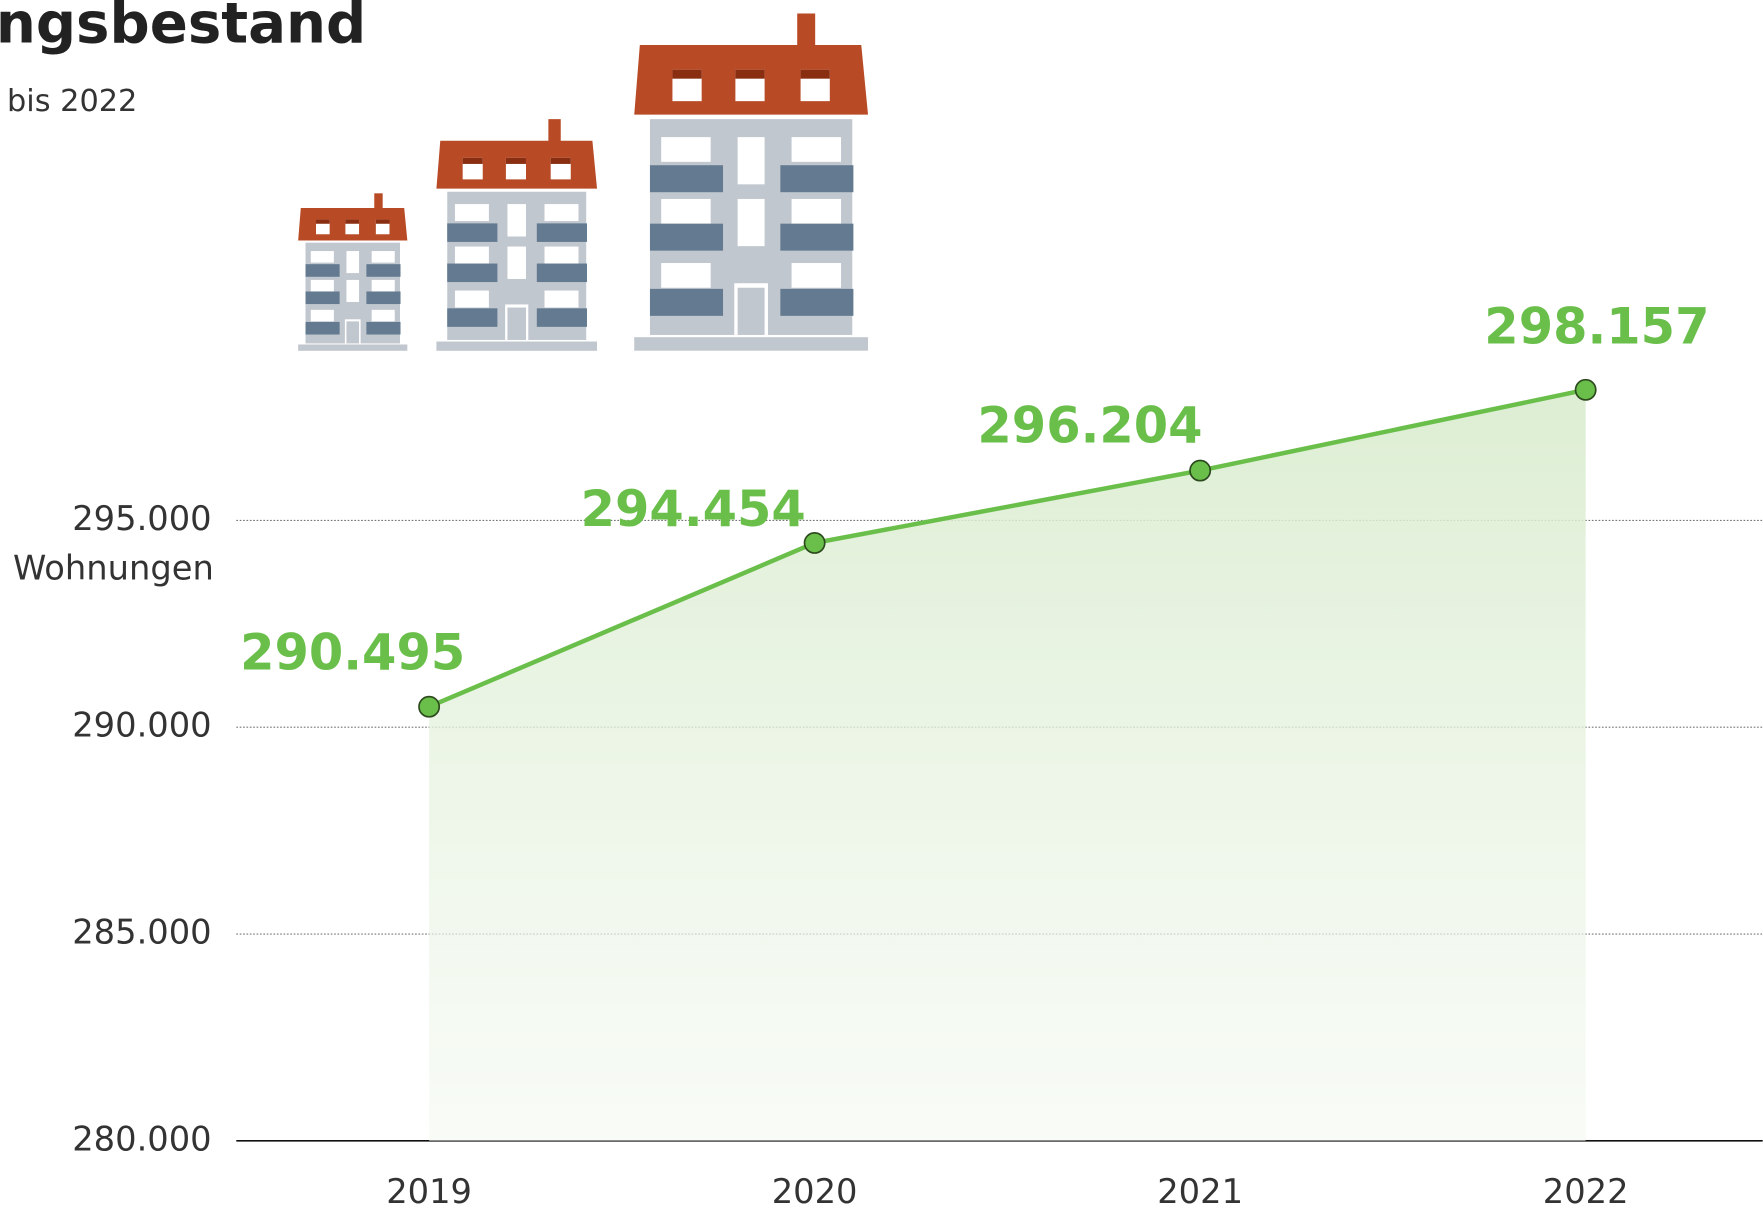 The width and height of the screenshot is (1763, 1215). I want to click on chart-subtitle: bis 2022, so click(72, 101).